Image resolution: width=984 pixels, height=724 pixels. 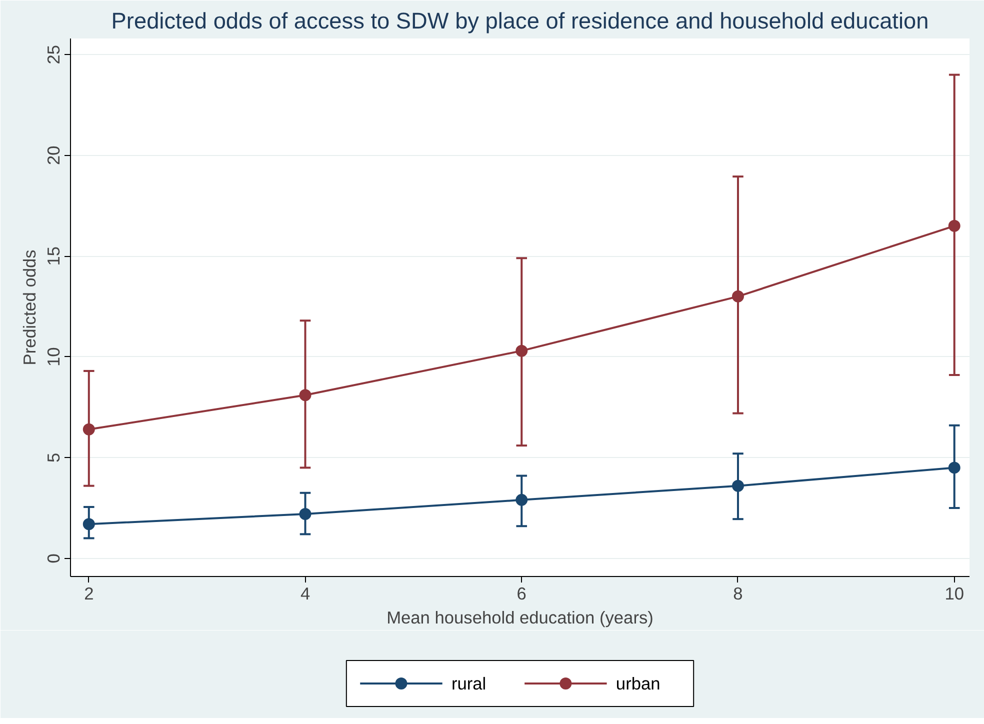 What do you see at coordinates (954, 594) in the screenshot?
I see `x-tick-label: 10` at bounding box center [954, 594].